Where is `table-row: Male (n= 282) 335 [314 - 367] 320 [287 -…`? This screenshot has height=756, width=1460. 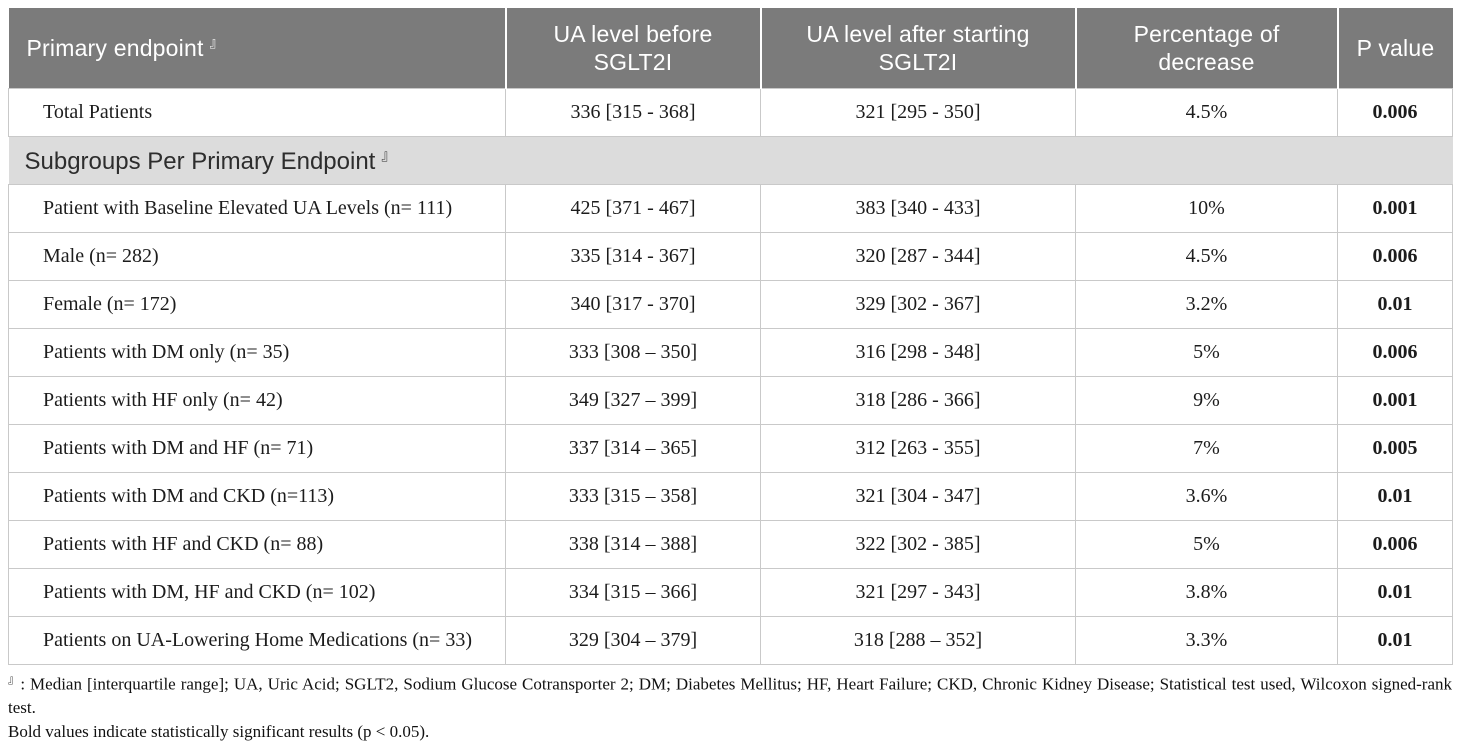
table-row: Male (n= 282) 335 [314 - 367] 320 [287 -… is located at coordinates (730, 256).